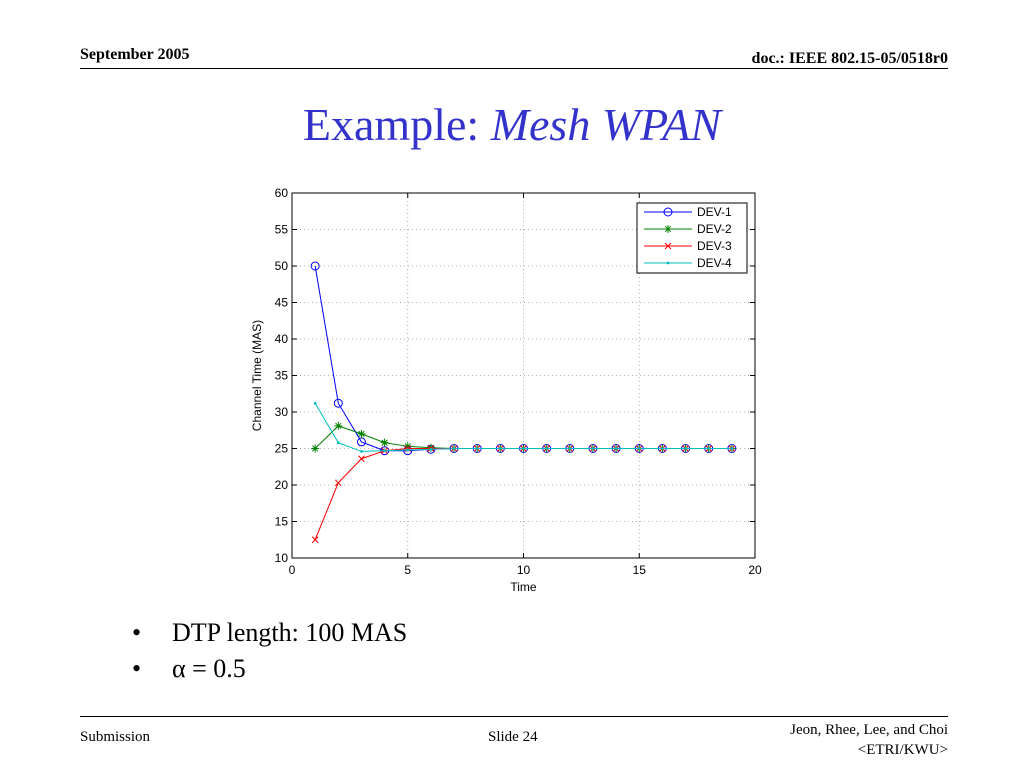 The width and height of the screenshot is (1024, 768). I want to click on legend-label-dev-2: DEV-2, so click(714, 229).